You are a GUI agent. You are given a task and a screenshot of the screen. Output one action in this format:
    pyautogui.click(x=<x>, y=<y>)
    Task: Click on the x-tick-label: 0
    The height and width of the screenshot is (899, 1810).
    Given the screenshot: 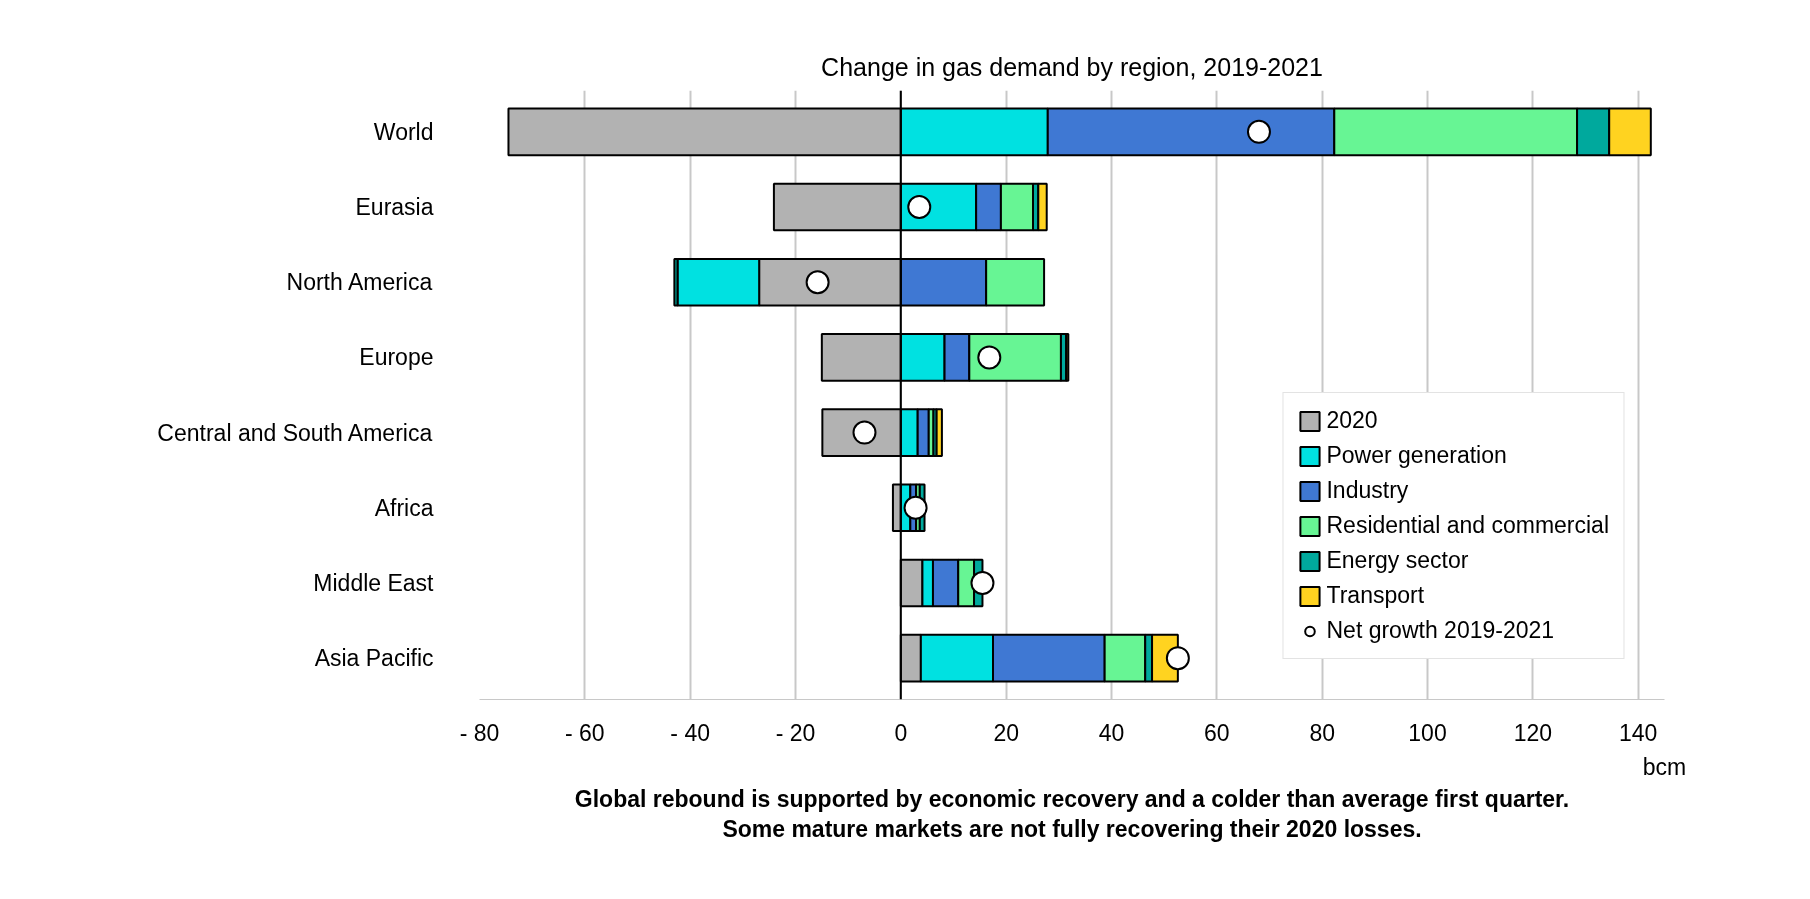 What is the action you would take?
    pyautogui.click(x=901, y=732)
    